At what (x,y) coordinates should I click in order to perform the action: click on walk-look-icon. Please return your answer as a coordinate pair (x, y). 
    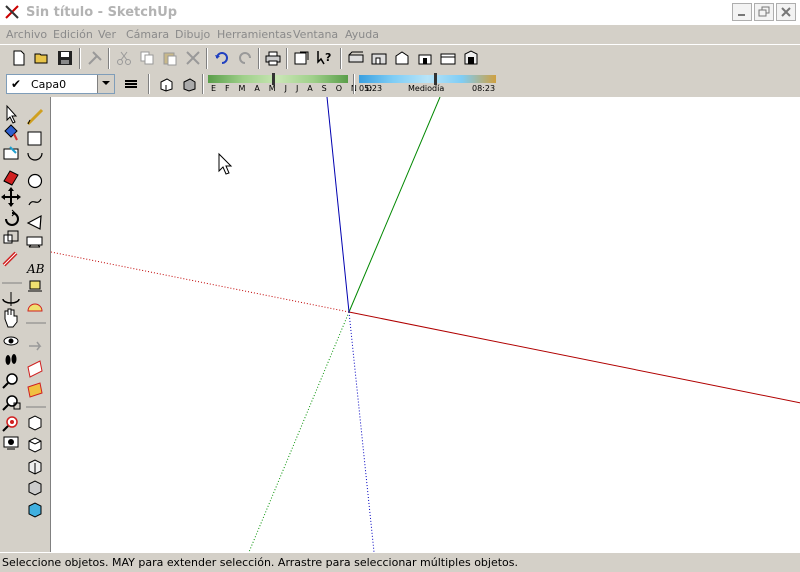
    Looking at the image, I should click on (11, 341).